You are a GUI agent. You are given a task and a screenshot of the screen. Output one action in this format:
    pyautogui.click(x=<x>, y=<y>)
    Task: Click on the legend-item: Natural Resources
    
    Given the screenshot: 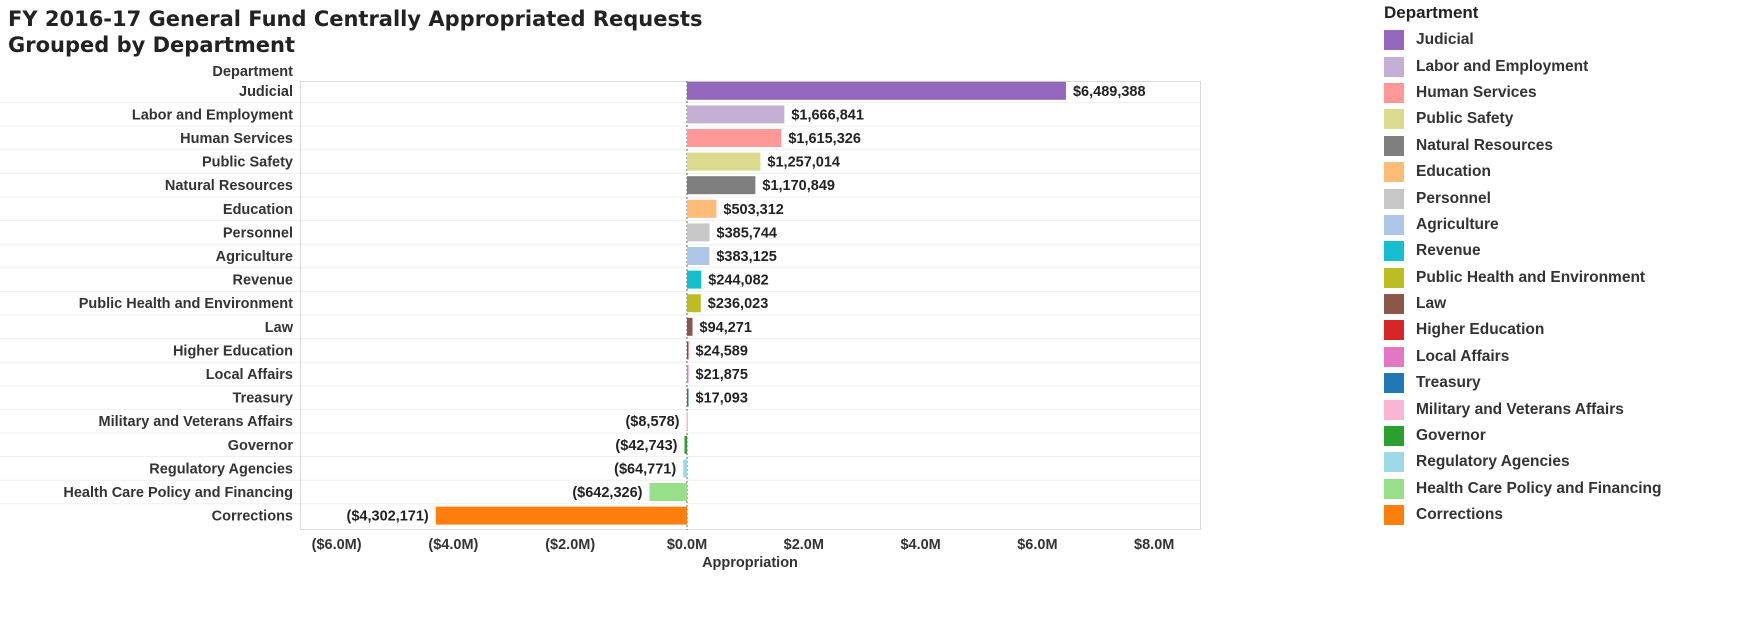 What is the action you would take?
    pyautogui.click(x=1561, y=146)
    